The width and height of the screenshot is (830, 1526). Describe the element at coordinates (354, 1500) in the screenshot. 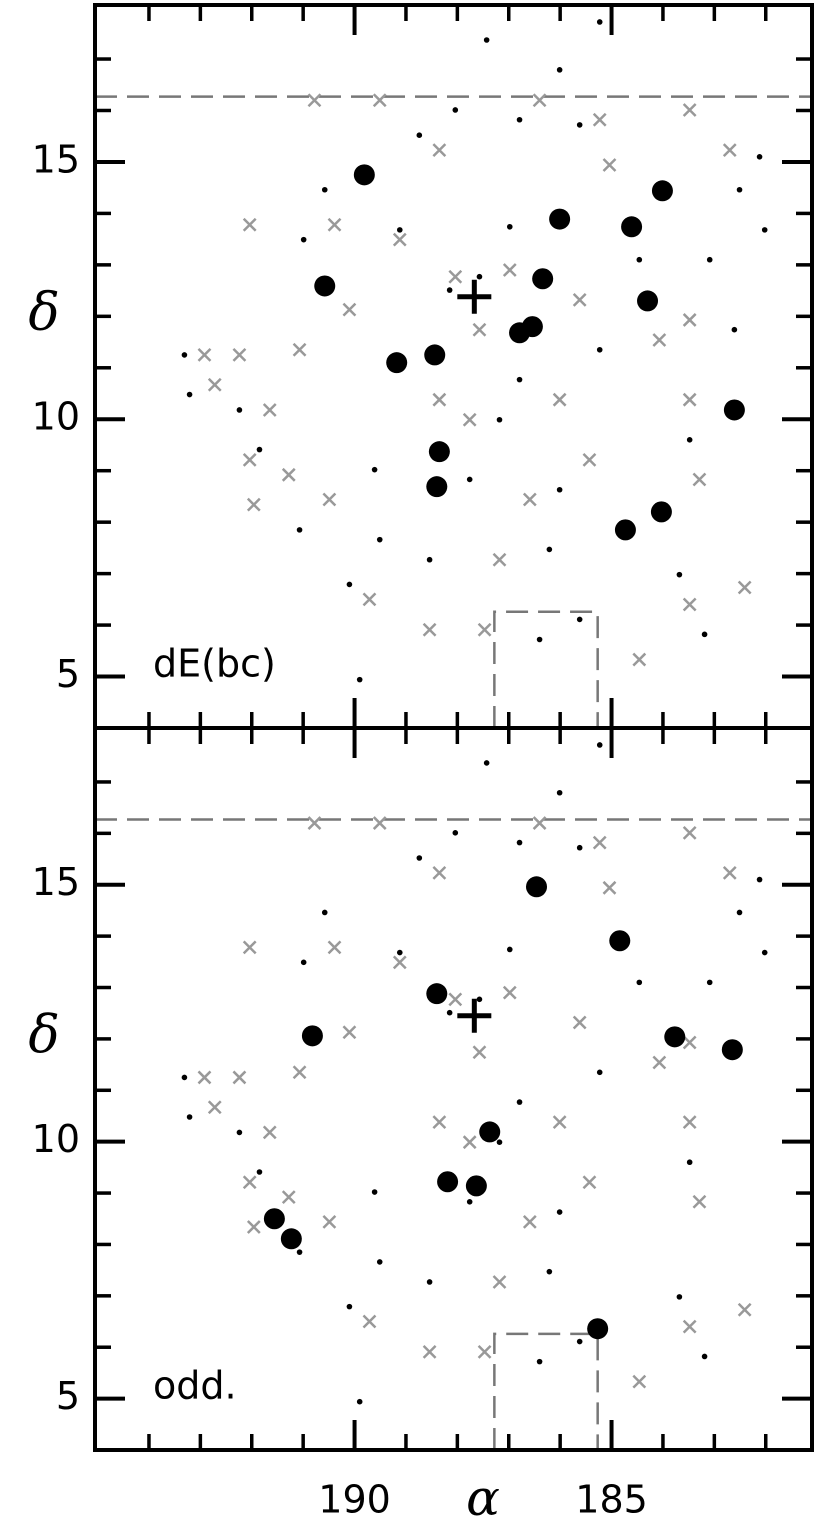

I see `x-tick-label: 190` at that location.